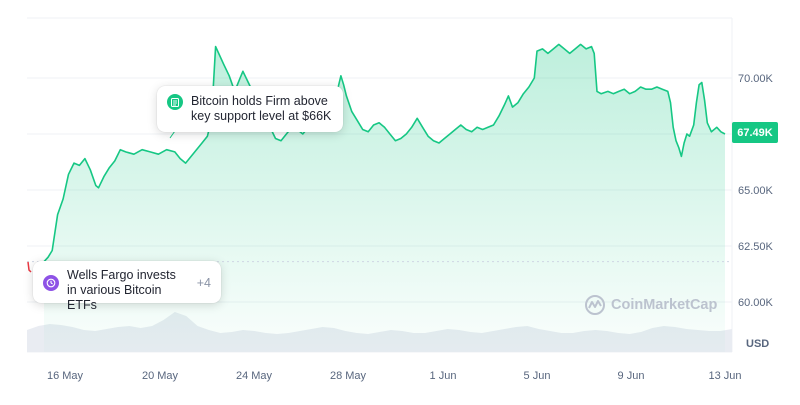 This screenshot has width=800, height=405. Describe the element at coordinates (756, 79) in the screenshot. I see `y-tick-label: 70.00K` at that location.